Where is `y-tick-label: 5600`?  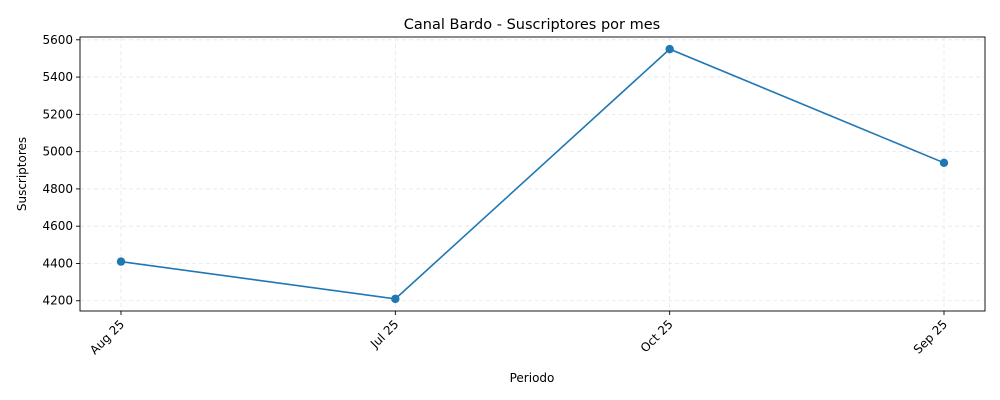 y-tick-label: 5600 is located at coordinates (57, 40).